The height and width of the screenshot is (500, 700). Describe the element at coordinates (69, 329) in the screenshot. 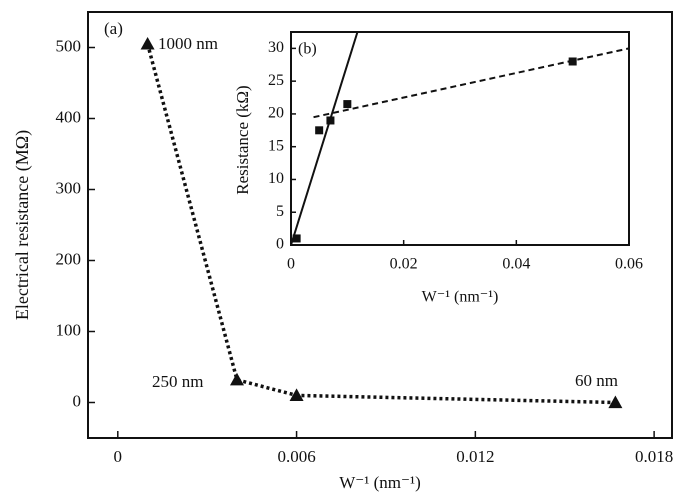

I see `y-tick-label: 100` at that location.